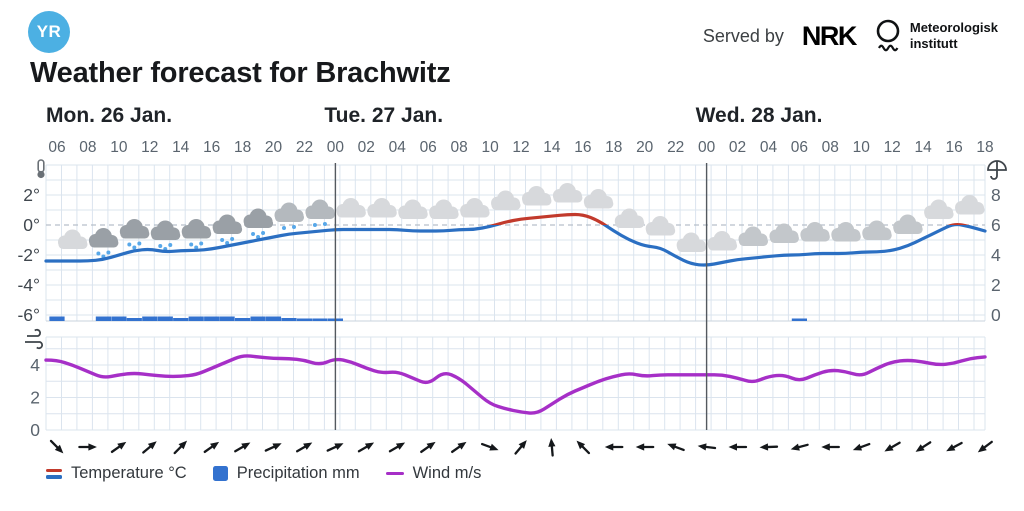 This screenshot has height=511, width=1024. Describe the element at coordinates (997, 242) in the screenshot. I see `precip-axis: 8 6 4 2 0` at that location.